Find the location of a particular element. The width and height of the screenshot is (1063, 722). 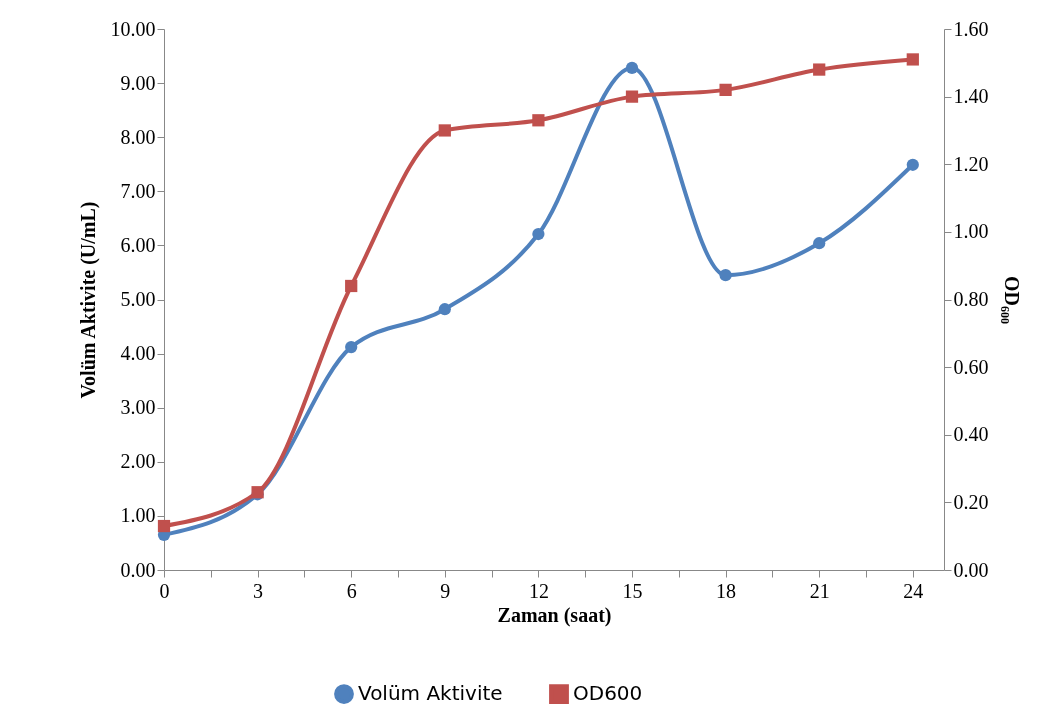

y2-axis-title: OD₆₀₀ is located at coordinates (1011, 300).